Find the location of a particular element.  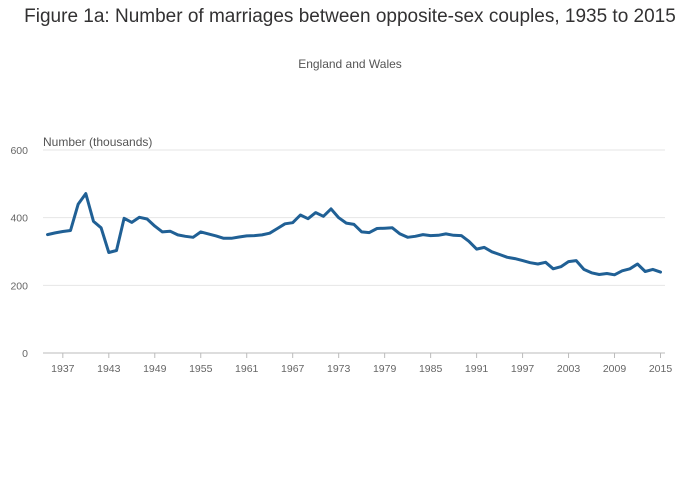

x-tick-label: 1943 is located at coordinates (109, 369).